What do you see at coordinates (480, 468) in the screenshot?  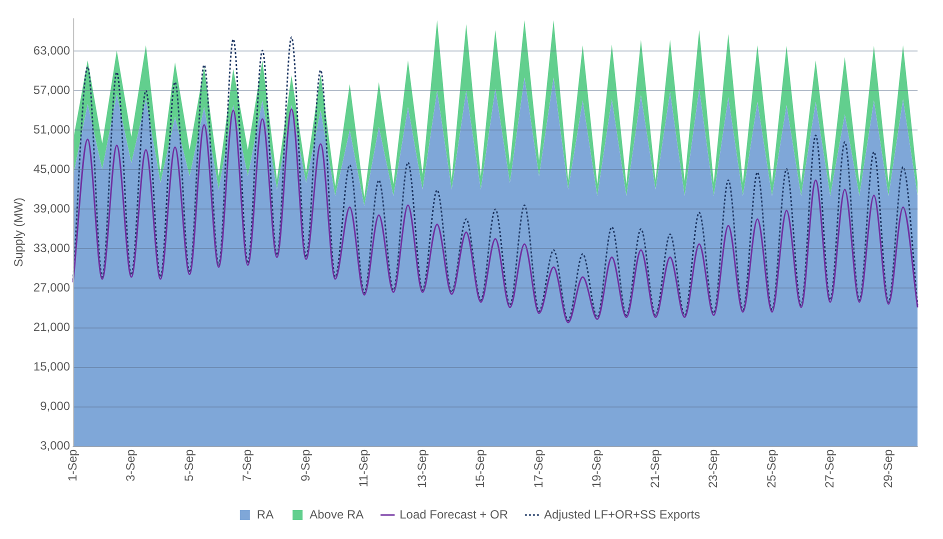 I see `x-tick-label: 15-Sep` at bounding box center [480, 468].